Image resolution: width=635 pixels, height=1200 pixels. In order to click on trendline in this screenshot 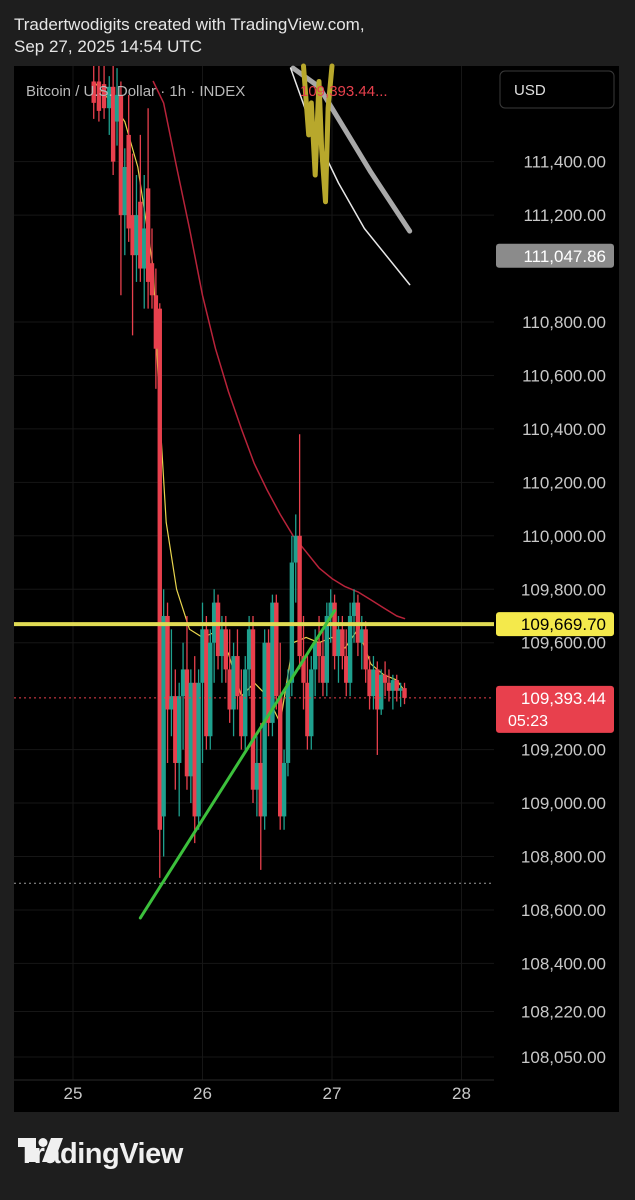, I will do `click(237, 764)`.